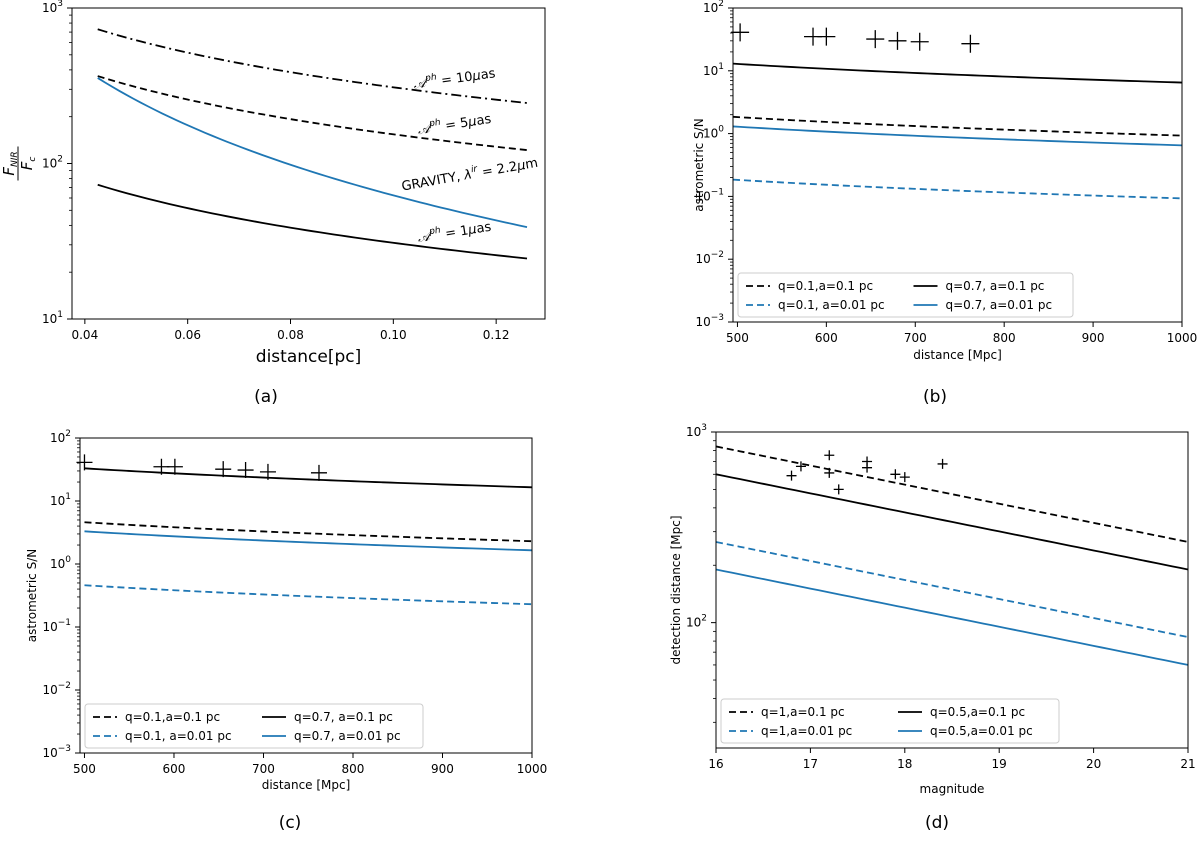  What do you see at coordinates (308, 357) in the screenshot?
I see `x-axis-label-a: distance[pc]` at bounding box center [308, 357].